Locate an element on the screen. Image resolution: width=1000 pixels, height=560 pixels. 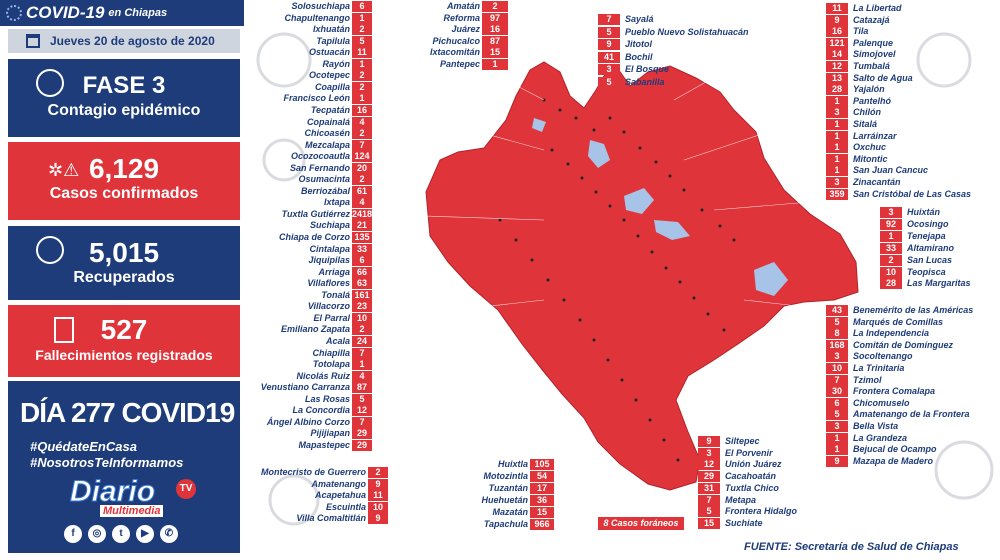
deaths-label: Fallecimientos registrados is located at coordinates (124, 355).